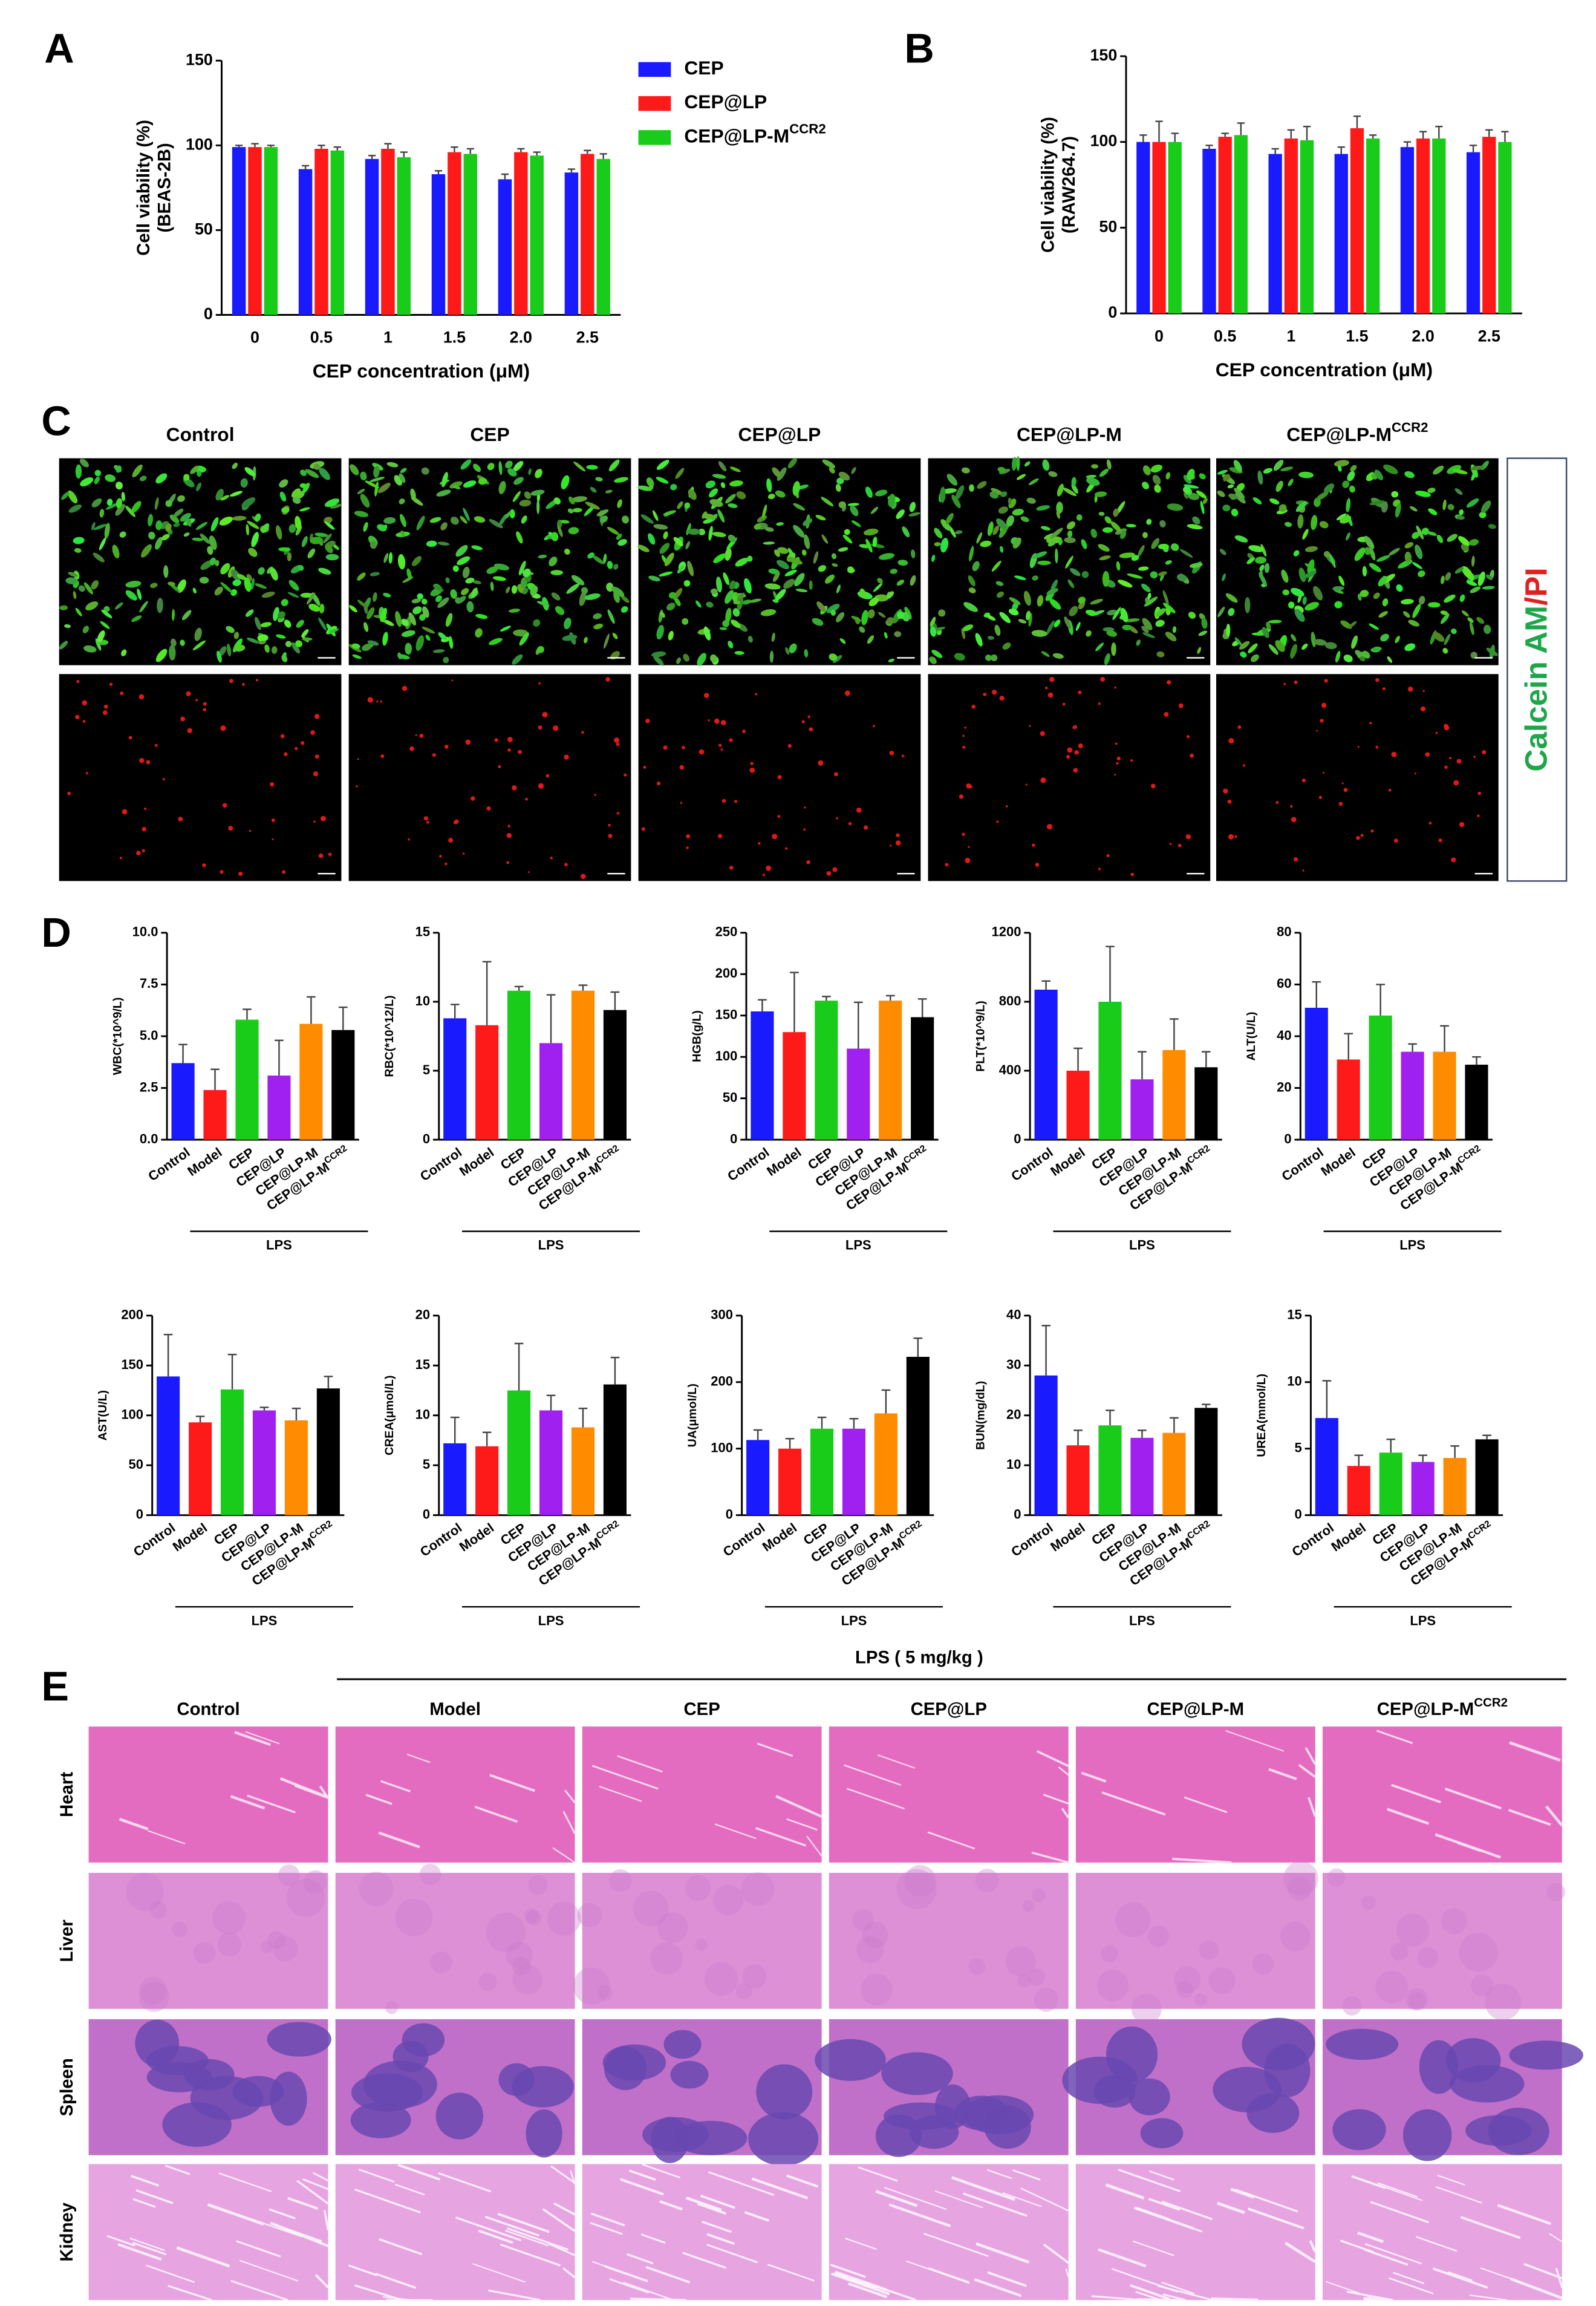 Image resolution: width=1596 pixels, height=2306 pixels. Describe the element at coordinates (779, 434) in the screenshot. I see `column-header-main: CEP@LP` at that location.